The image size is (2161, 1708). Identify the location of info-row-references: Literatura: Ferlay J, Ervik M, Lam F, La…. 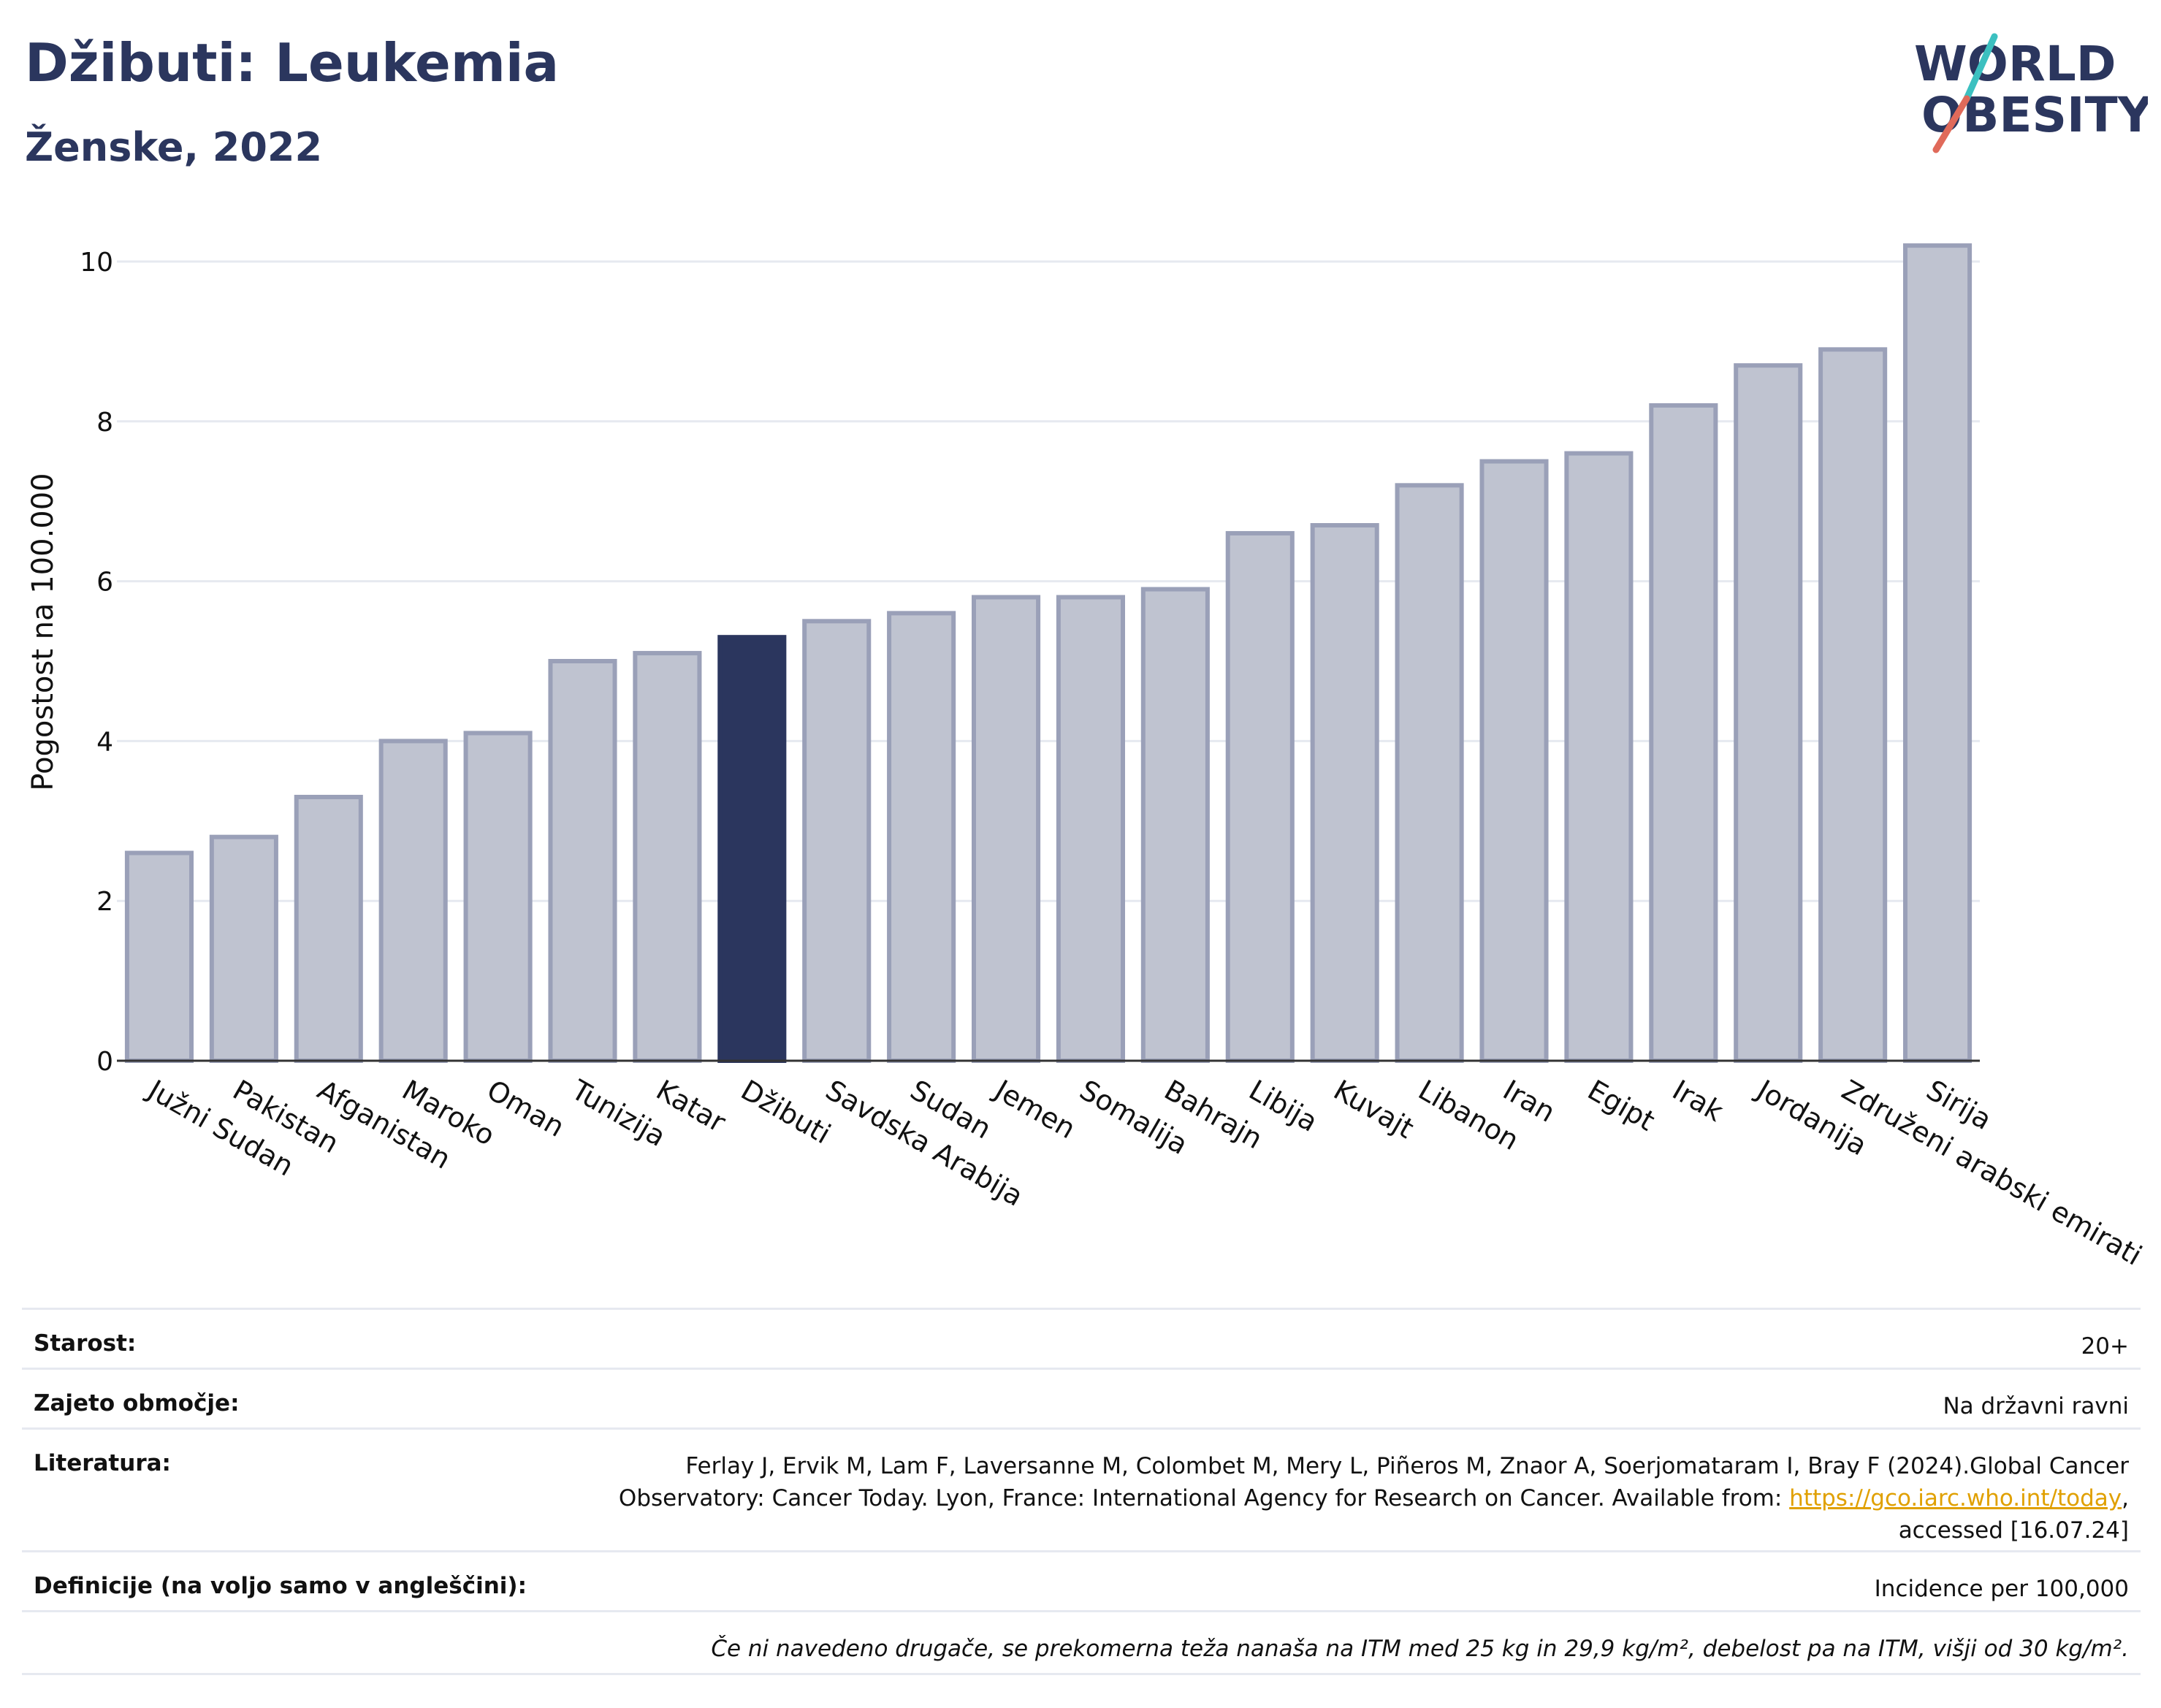
(1081, 1490).